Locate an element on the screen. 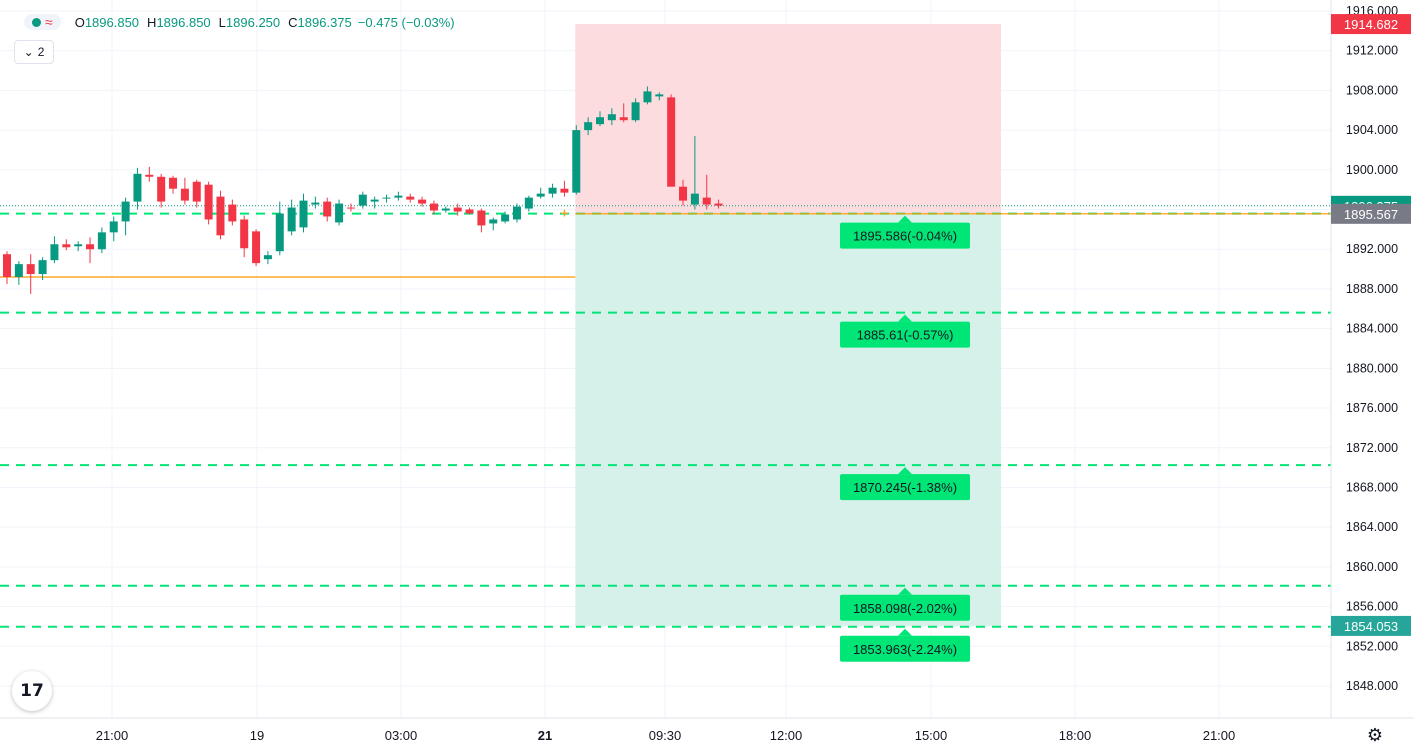 The image size is (1414, 752). price-tag-text: 1854.053 is located at coordinates (1371, 626).